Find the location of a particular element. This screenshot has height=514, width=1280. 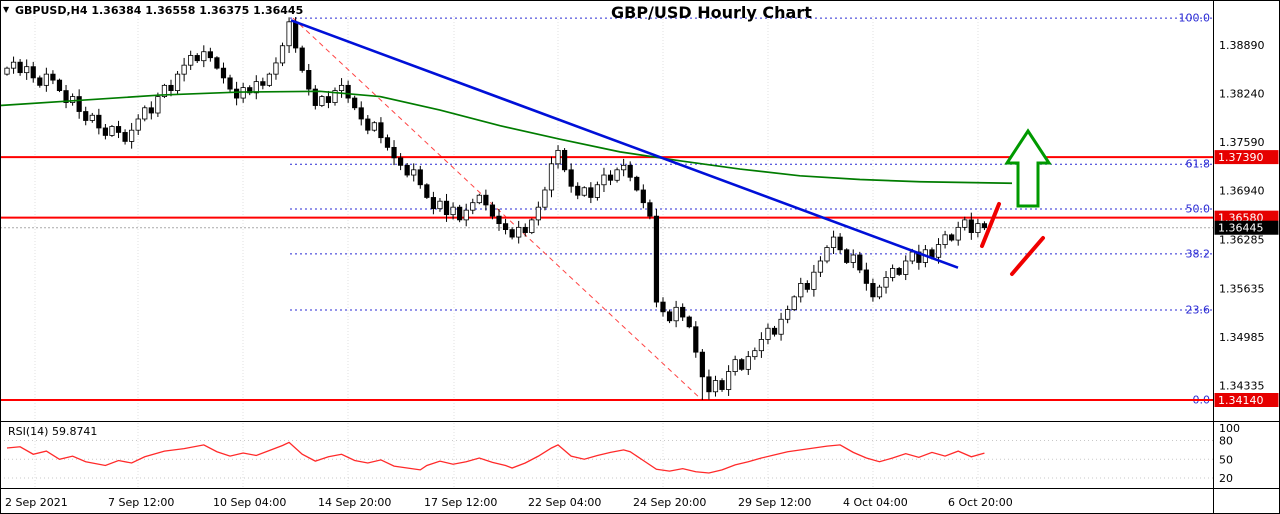

svg-text: 1.34985 is located at coordinates (1242, 337).